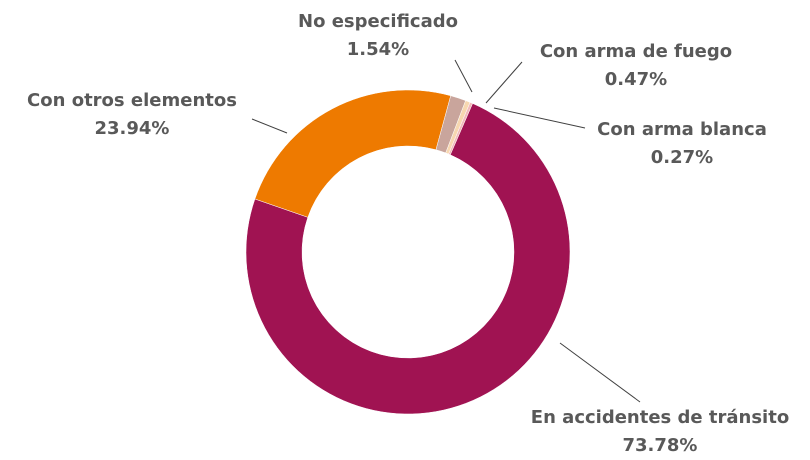 The height and width of the screenshot is (460, 810). I want to click on slice-value-label: 1.54%, so click(378, 49).